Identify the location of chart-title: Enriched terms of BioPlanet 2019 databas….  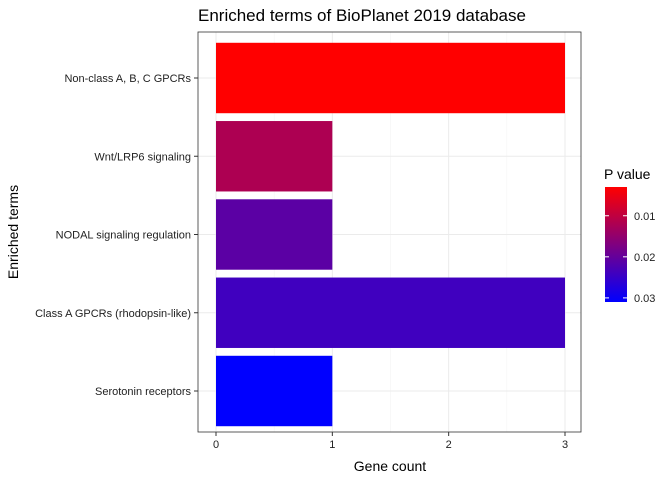
(362, 15).